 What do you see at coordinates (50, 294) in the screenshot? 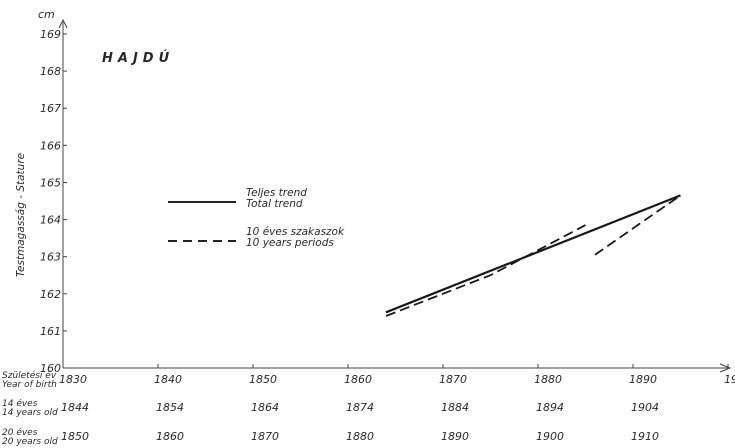
I see `y-tick-label: 162` at bounding box center [50, 294].